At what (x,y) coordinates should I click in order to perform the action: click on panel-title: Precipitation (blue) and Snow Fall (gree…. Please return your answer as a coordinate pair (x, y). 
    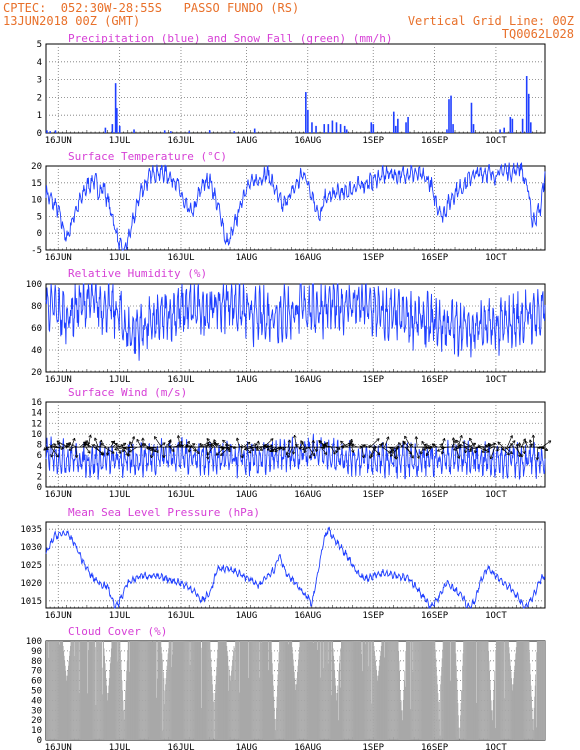
    Looking at the image, I should click on (230, 38).